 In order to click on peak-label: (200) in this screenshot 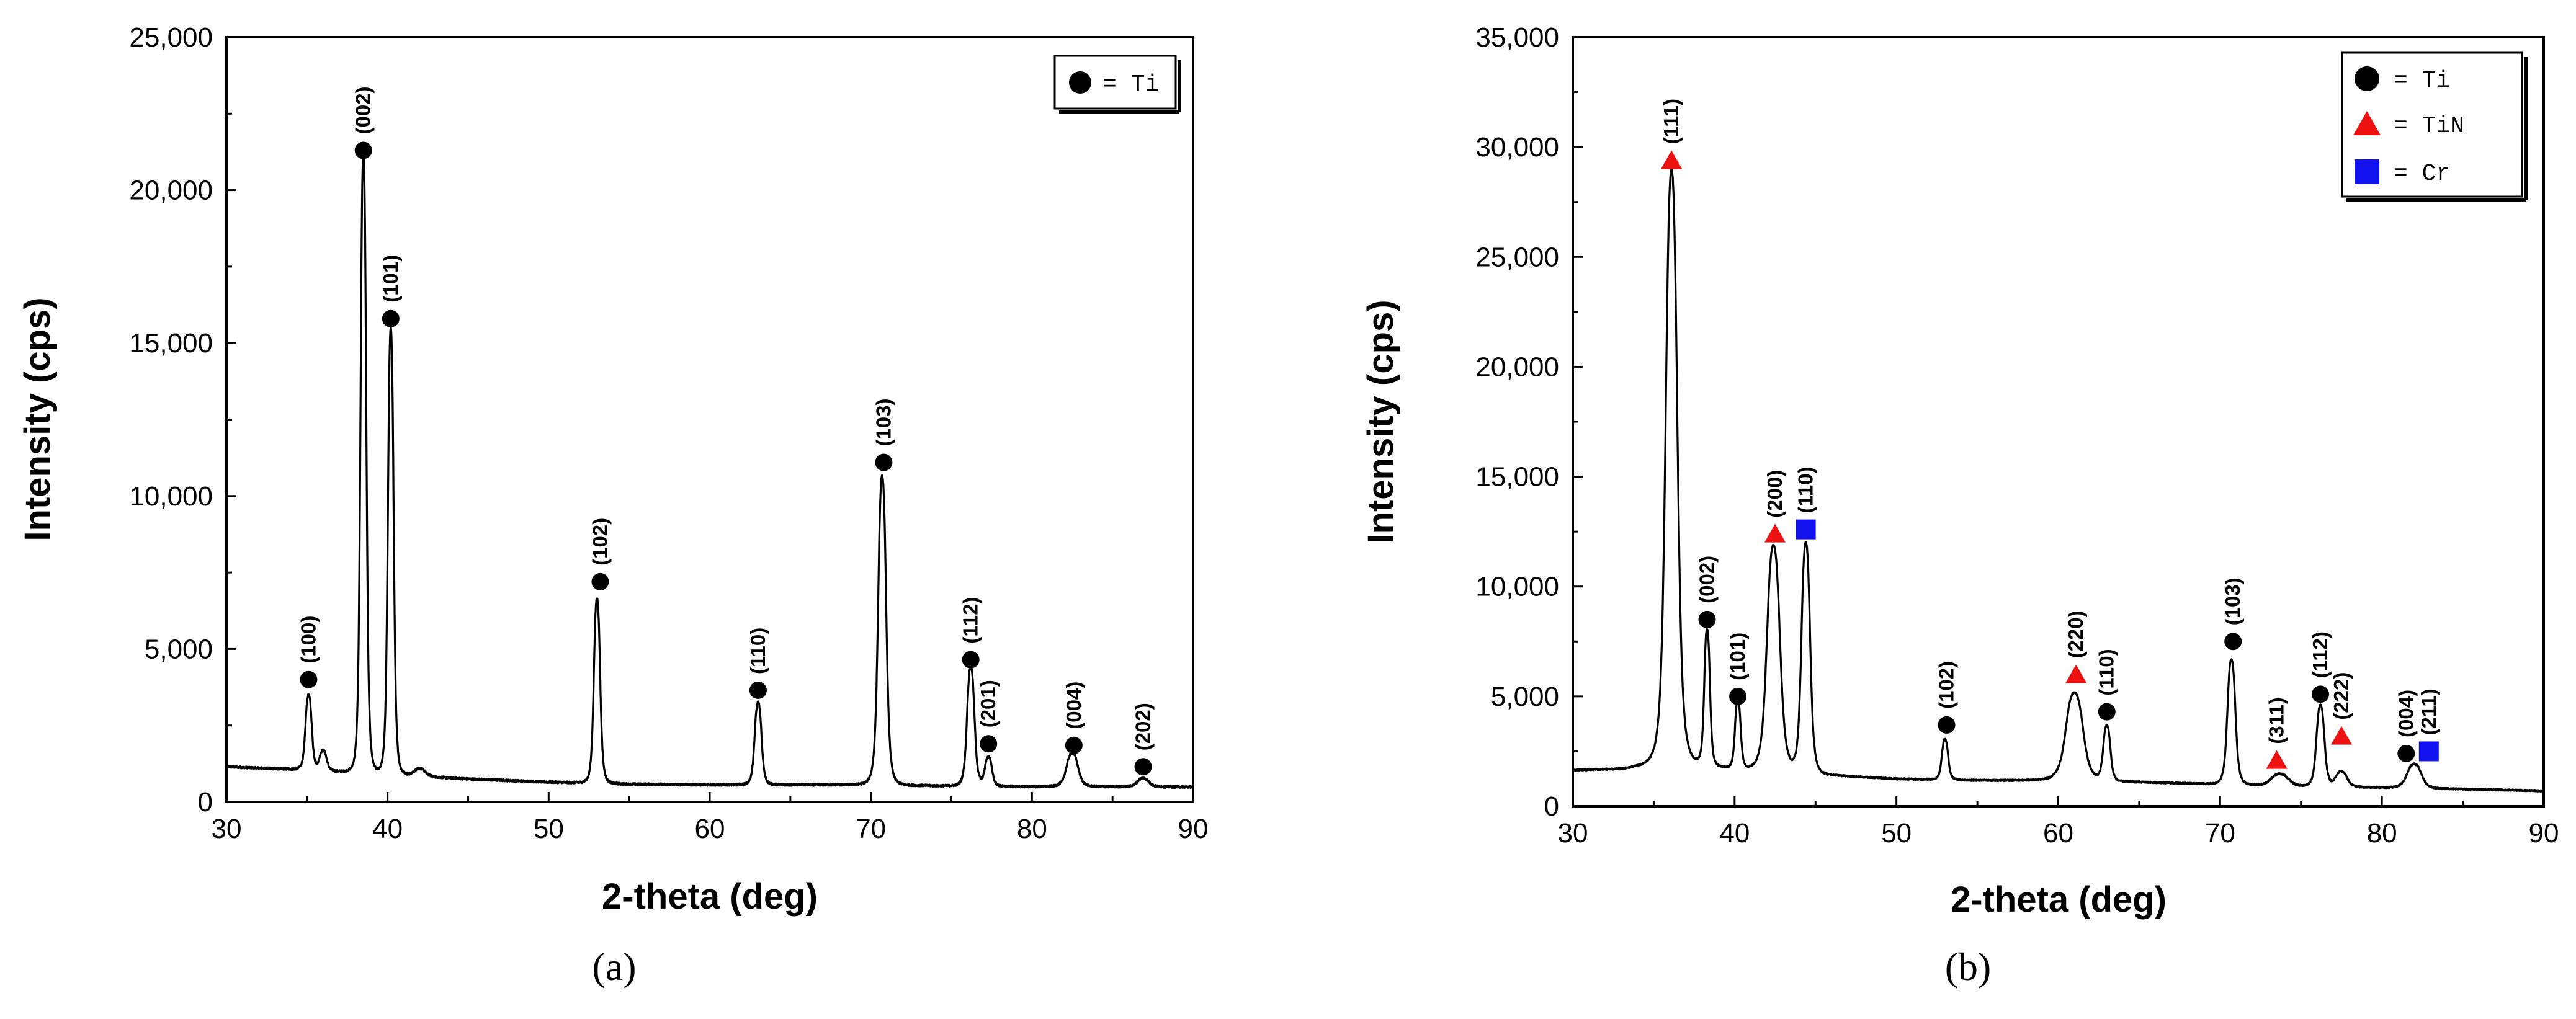, I will do `click(1774, 494)`.